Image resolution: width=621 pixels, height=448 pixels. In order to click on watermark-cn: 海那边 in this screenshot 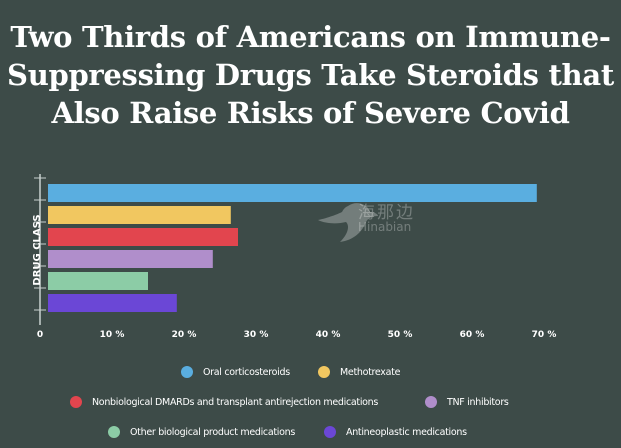, I will do `click(386, 213)`.